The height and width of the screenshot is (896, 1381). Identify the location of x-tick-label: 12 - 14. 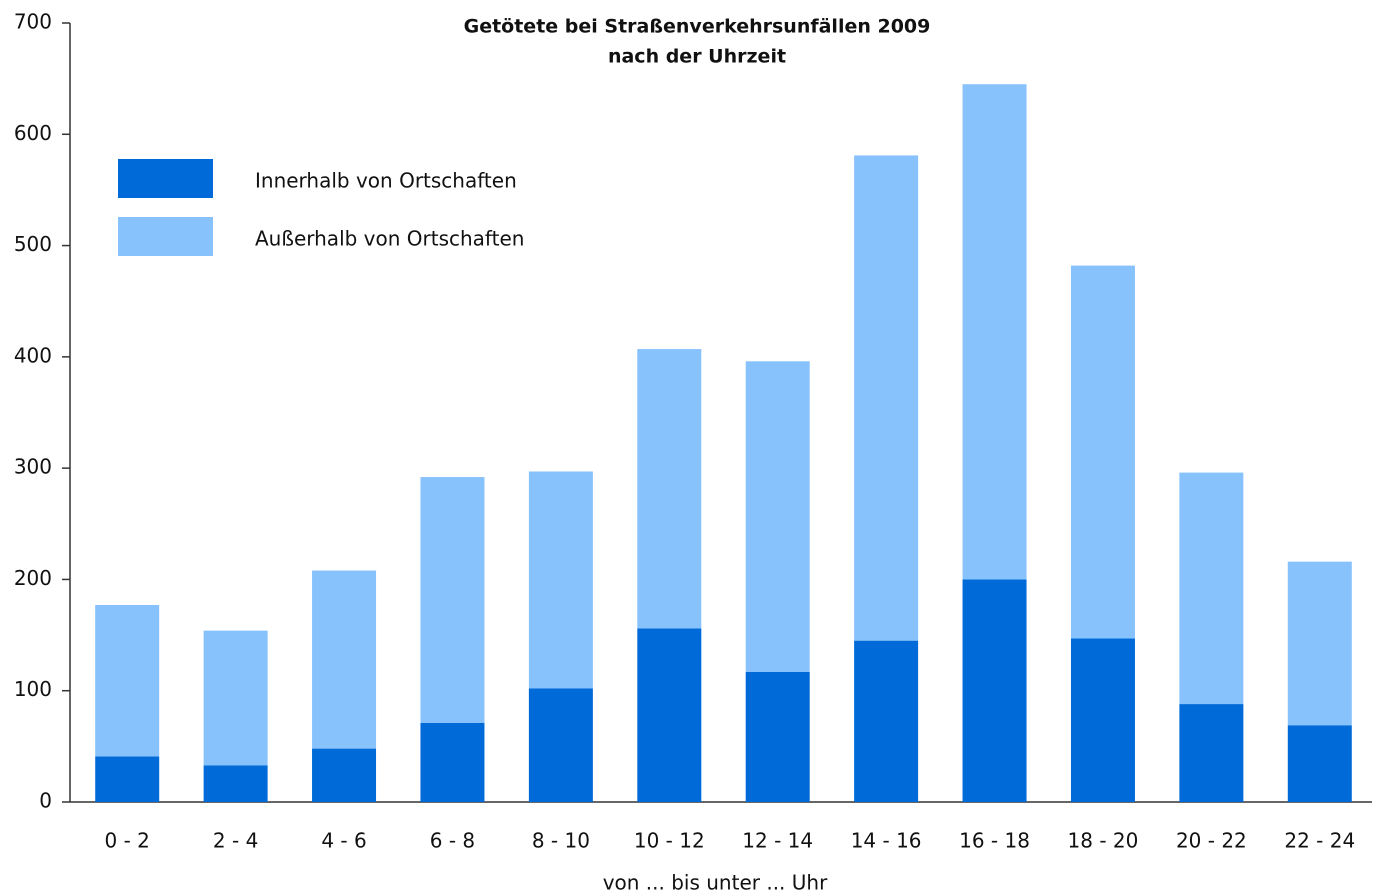
(777, 841).